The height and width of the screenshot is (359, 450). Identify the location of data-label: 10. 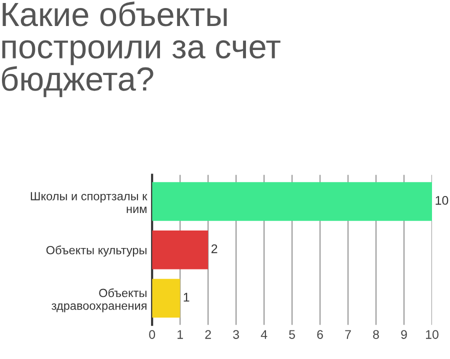
(442, 200).